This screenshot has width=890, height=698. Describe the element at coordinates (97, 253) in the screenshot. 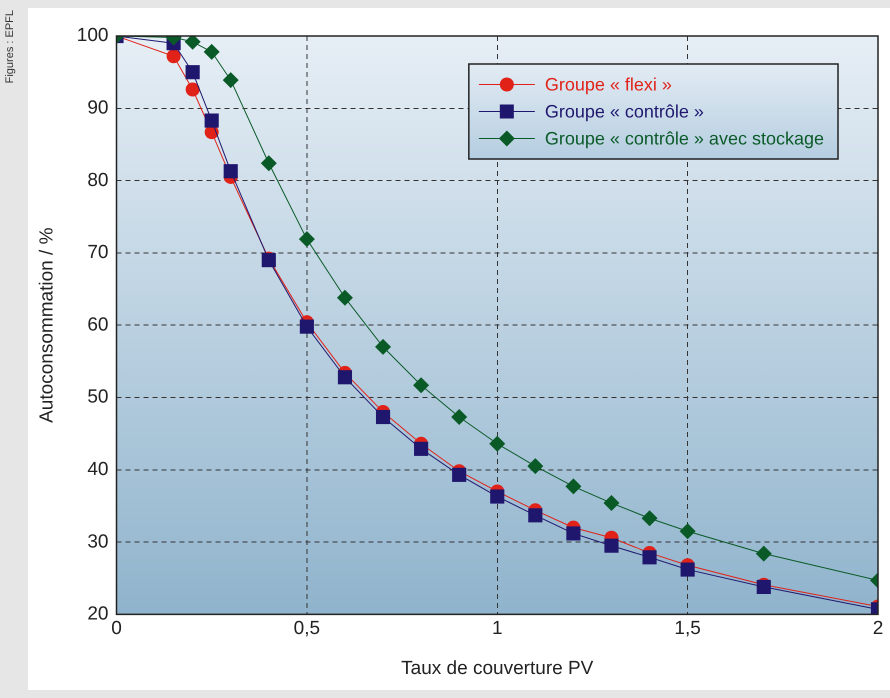

I see `y-tick-label: 70` at that location.